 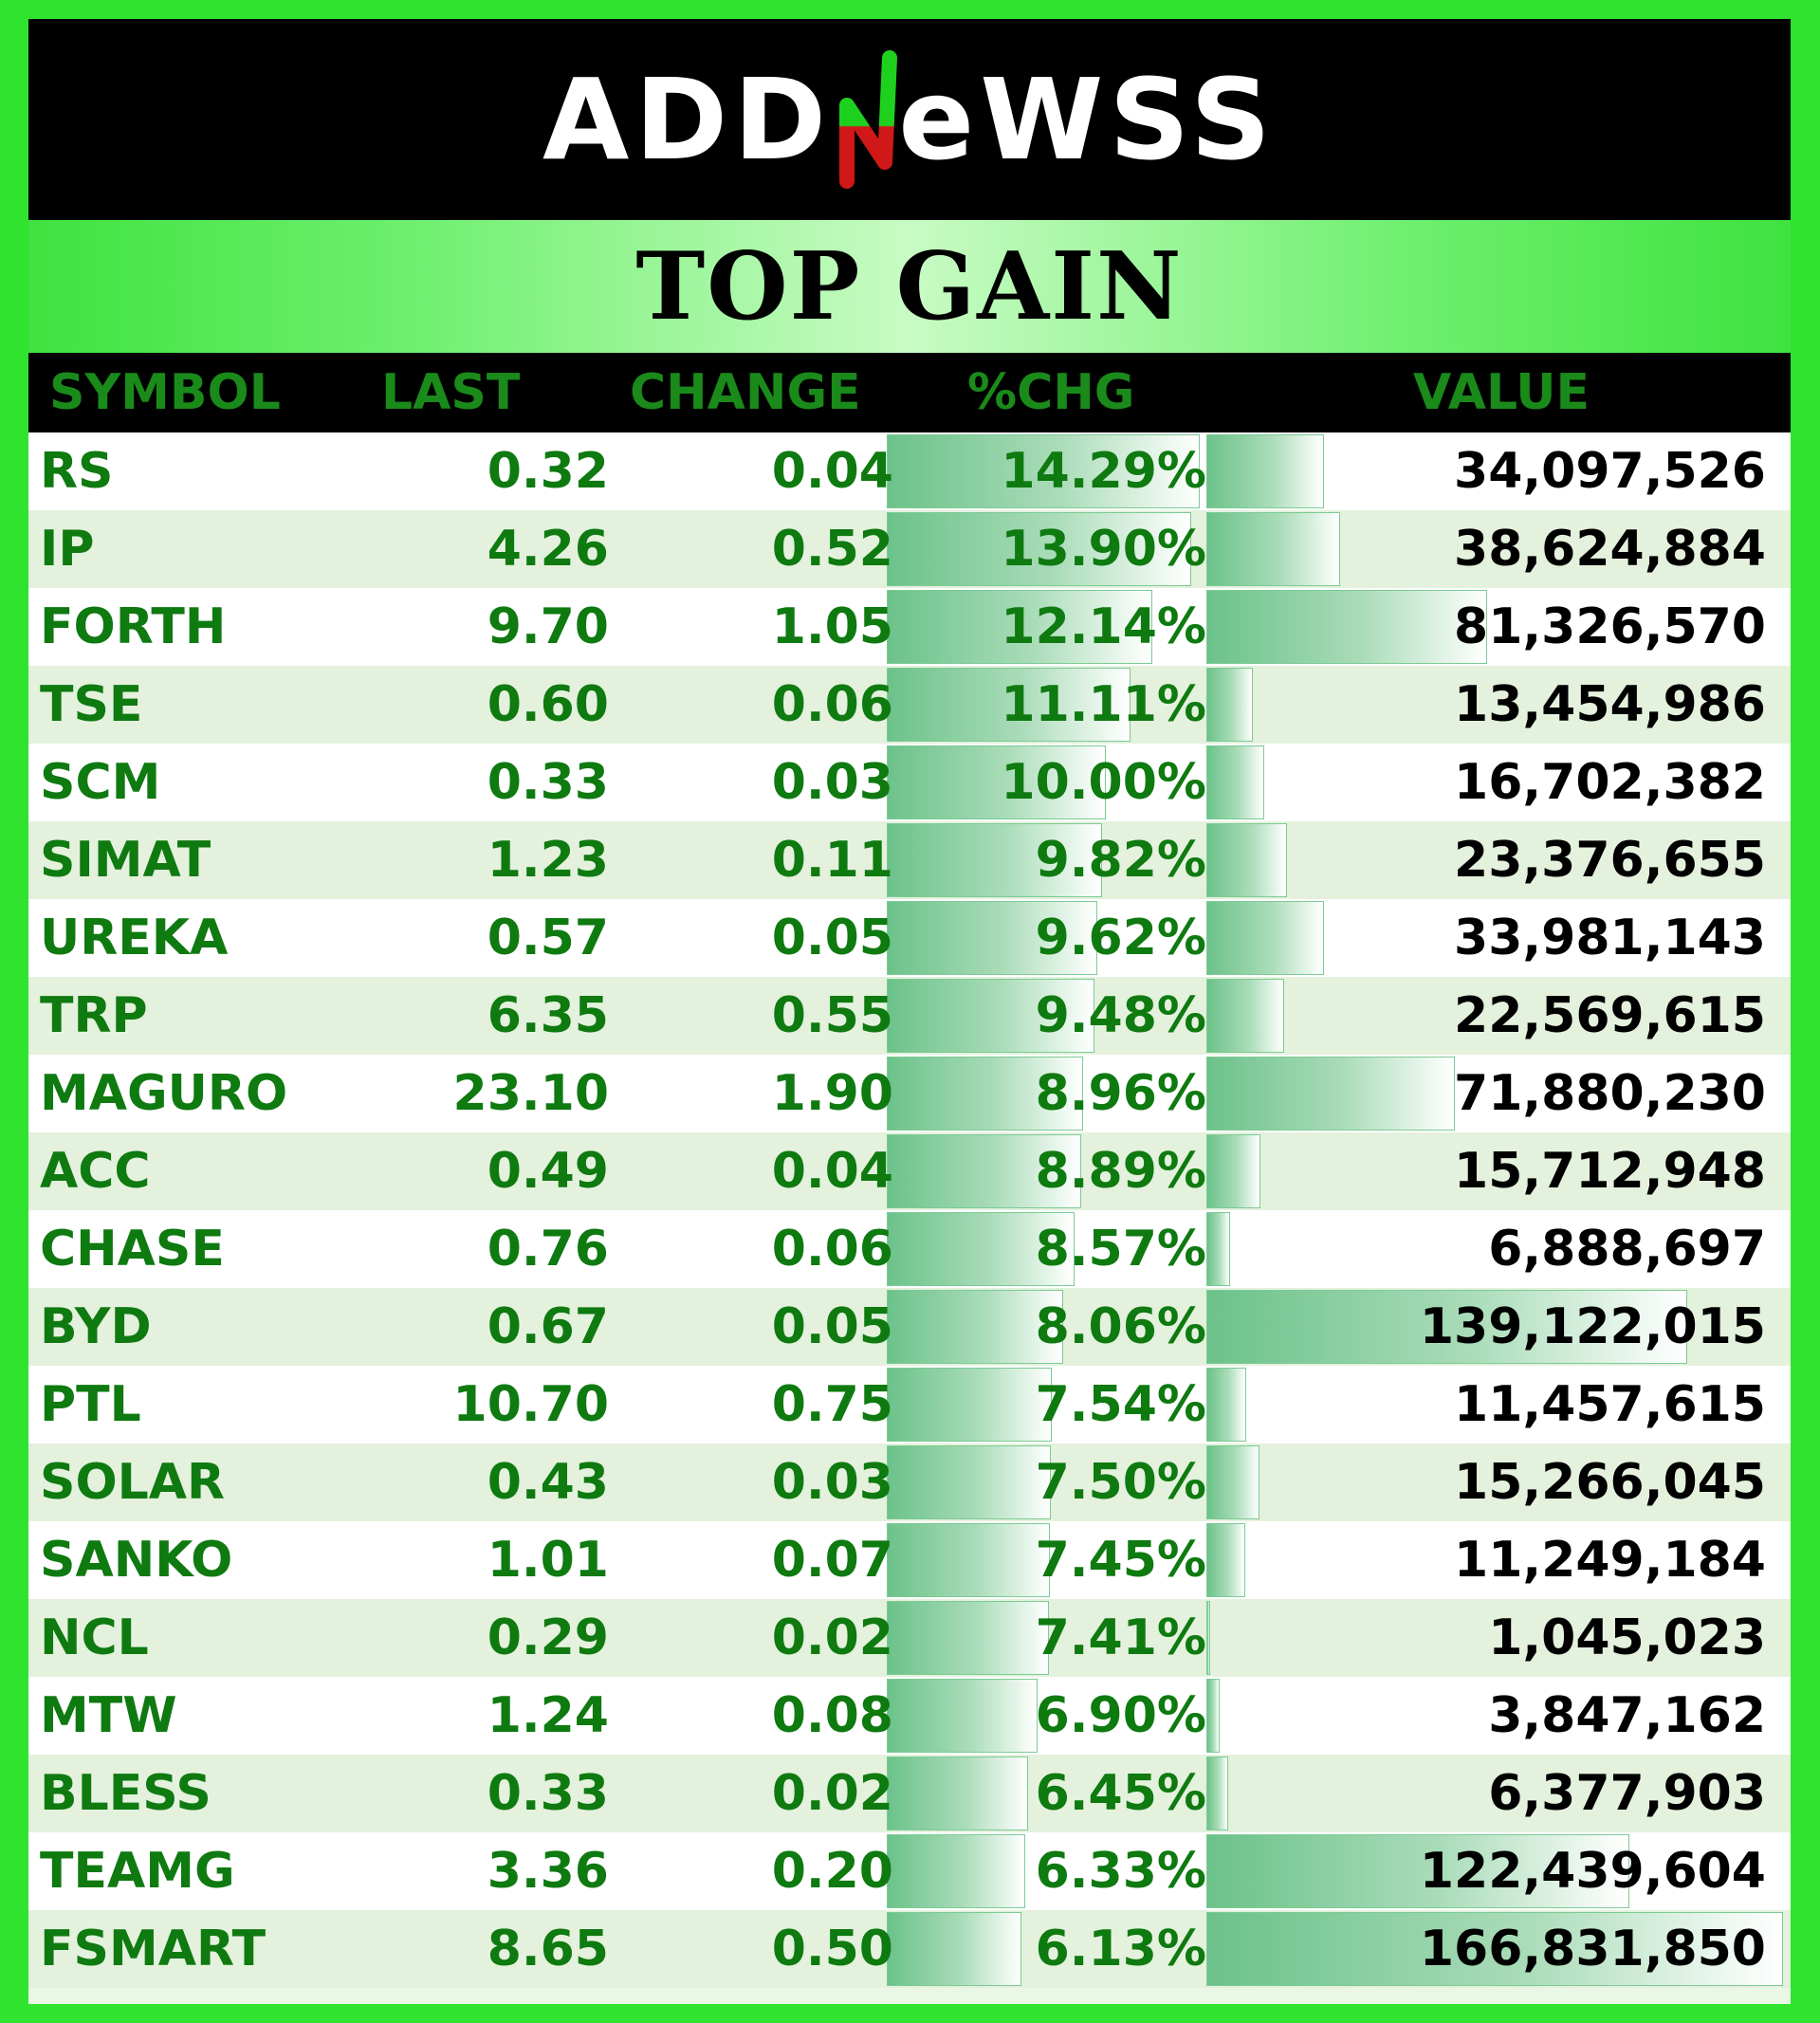 What do you see at coordinates (77, 471) in the screenshot?
I see `symbol-cell: RS` at bounding box center [77, 471].